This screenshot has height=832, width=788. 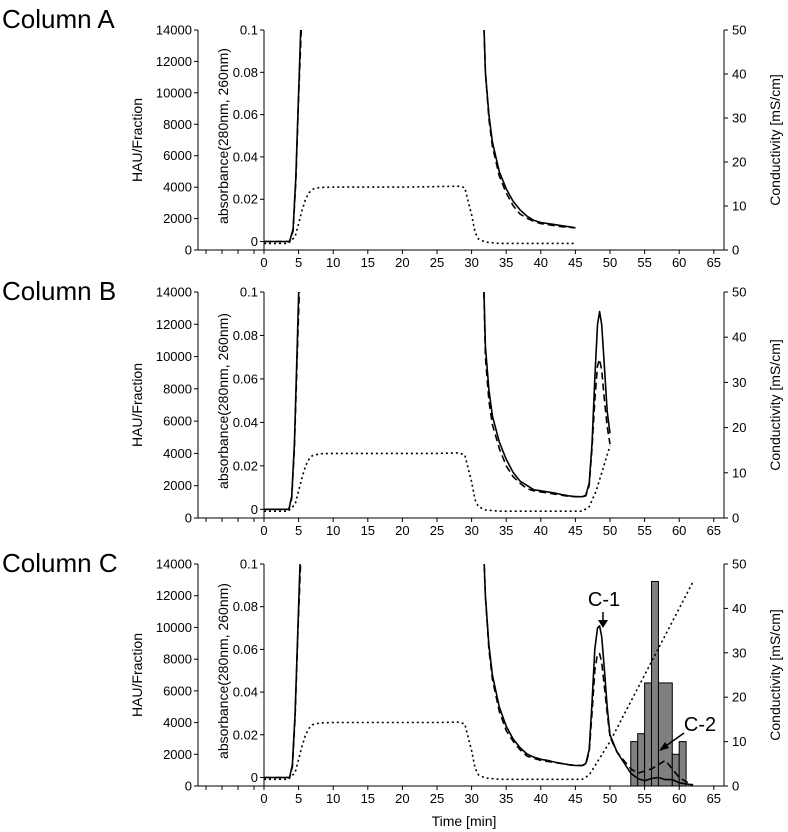 I want to click on abs-tick-label: 0, so click(x=254, y=509).